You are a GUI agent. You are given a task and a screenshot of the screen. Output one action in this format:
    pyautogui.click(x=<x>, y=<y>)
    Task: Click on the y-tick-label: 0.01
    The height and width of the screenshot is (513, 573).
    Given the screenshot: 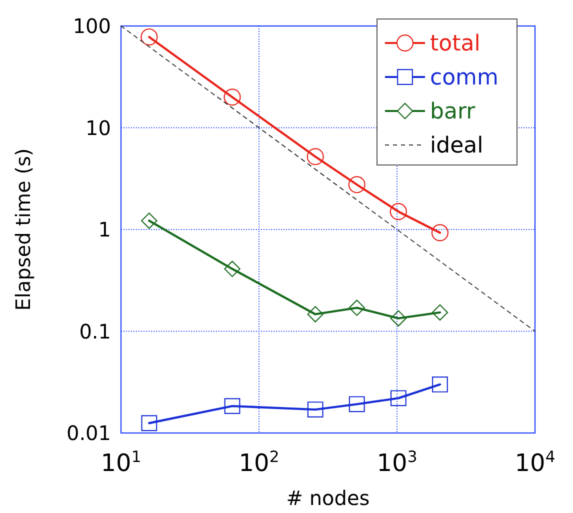 What is the action you would take?
    pyautogui.click(x=88, y=433)
    